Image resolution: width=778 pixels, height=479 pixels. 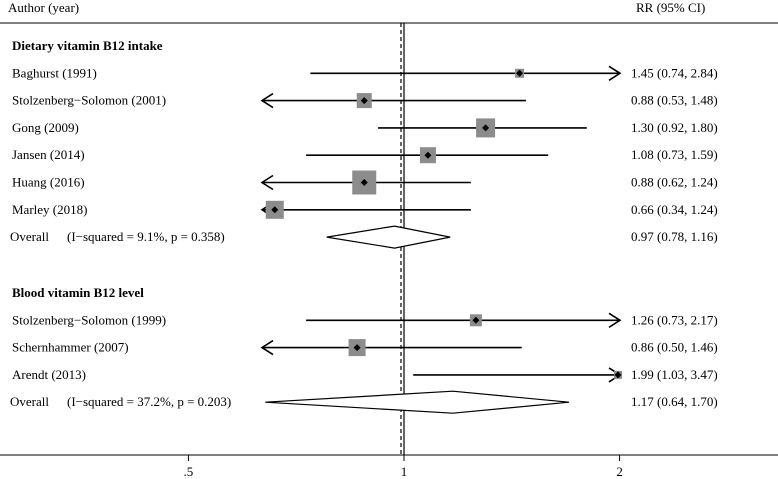 What do you see at coordinates (87, 45) in the screenshot?
I see `group-heading: Dietary vitamin B12 intake` at bounding box center [87, 45].